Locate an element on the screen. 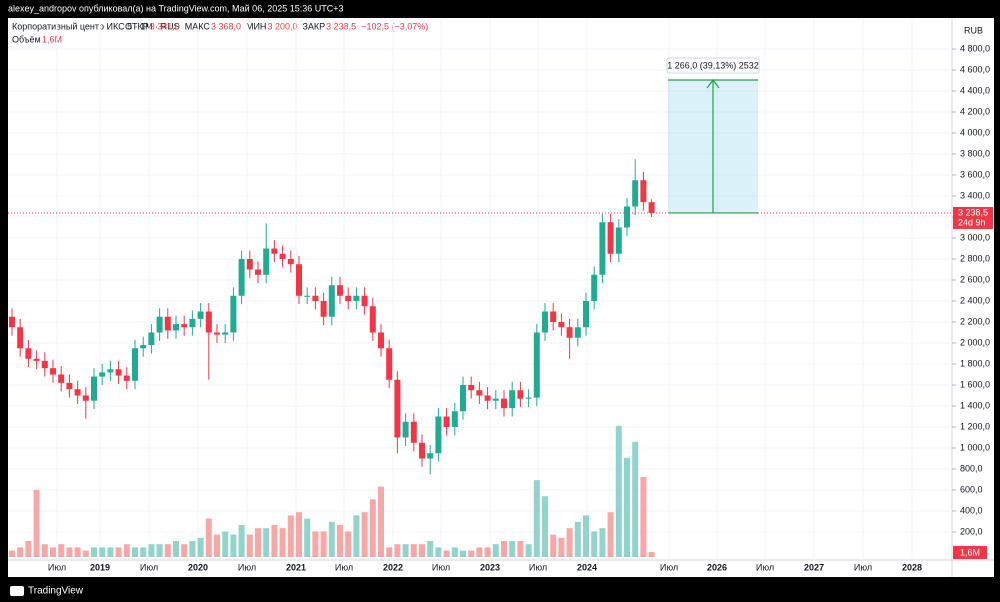 The width and height of the screenshot is (1000, 602). x-tick-label: 2022 is located at coordinates (393, 567).